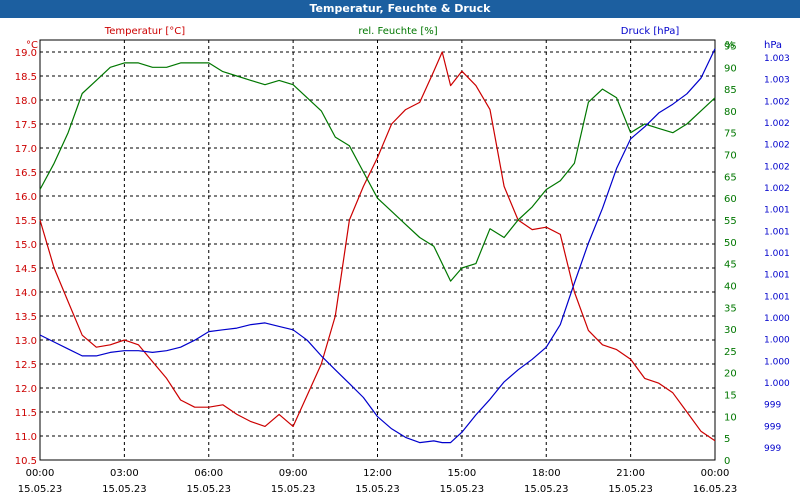  Describe the element at coordinates (26, 221) in the screenshot. I see `temperature-tick-label: 15.5` at that location.